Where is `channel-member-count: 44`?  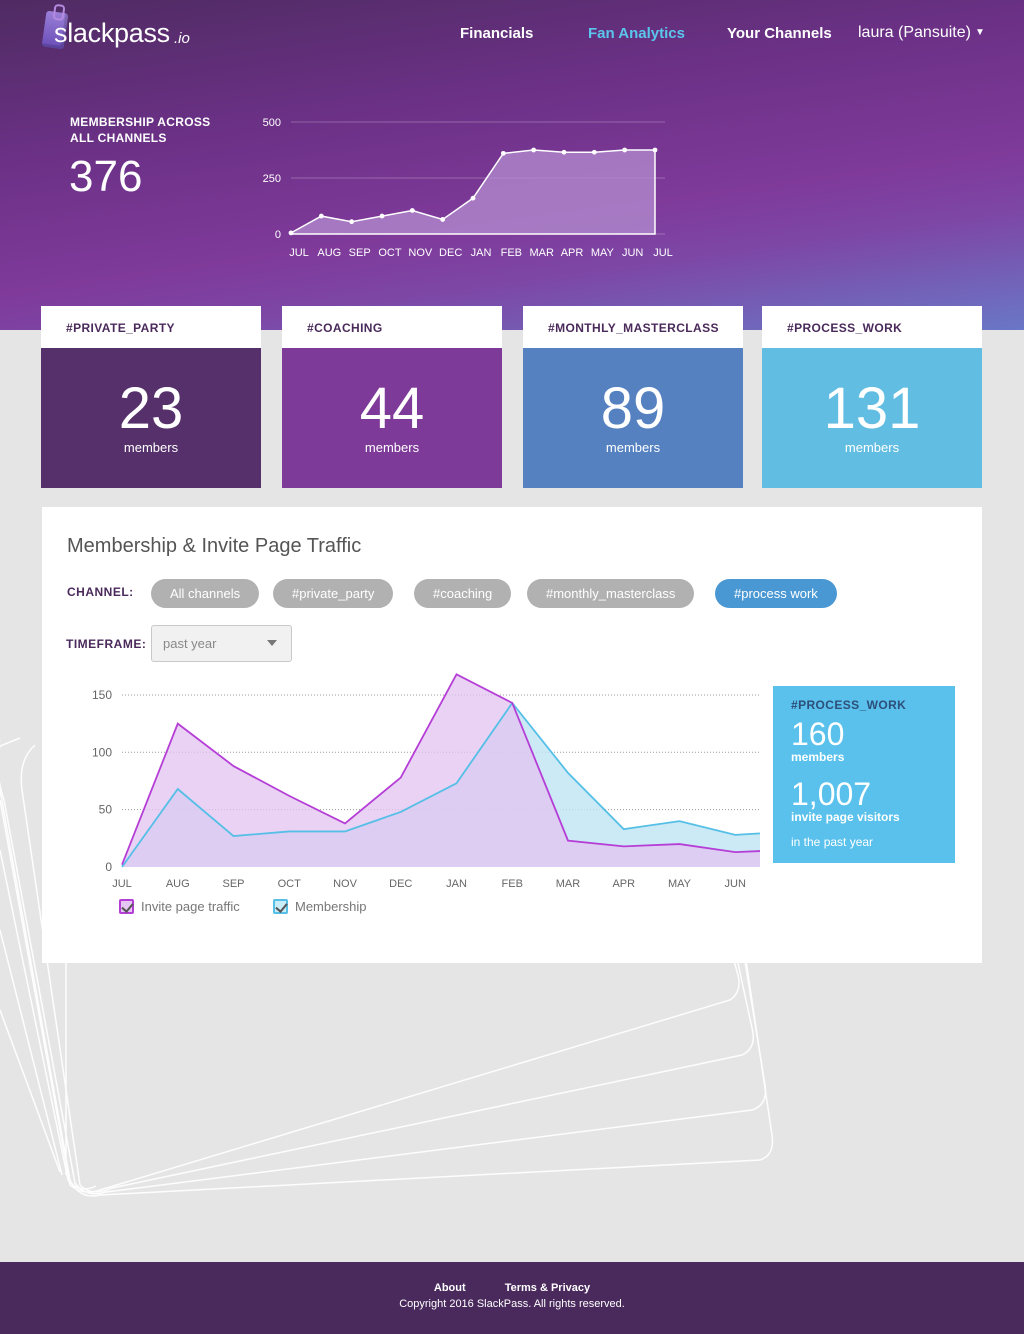
channel-member-count: 44 is located at coordinates (392, 408).